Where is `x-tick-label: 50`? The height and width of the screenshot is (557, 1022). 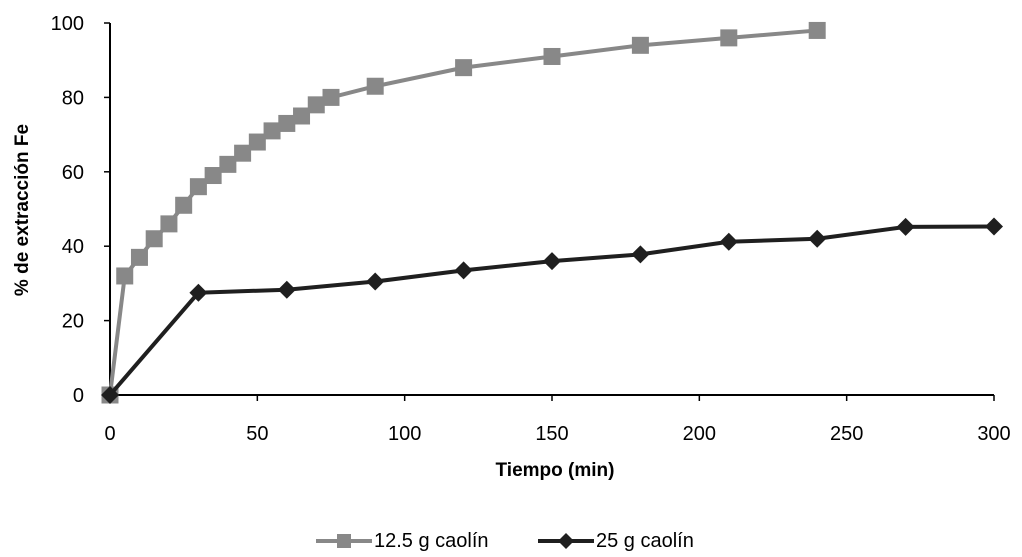
x-tick-label: 50 is located at coordinates (257, 434).